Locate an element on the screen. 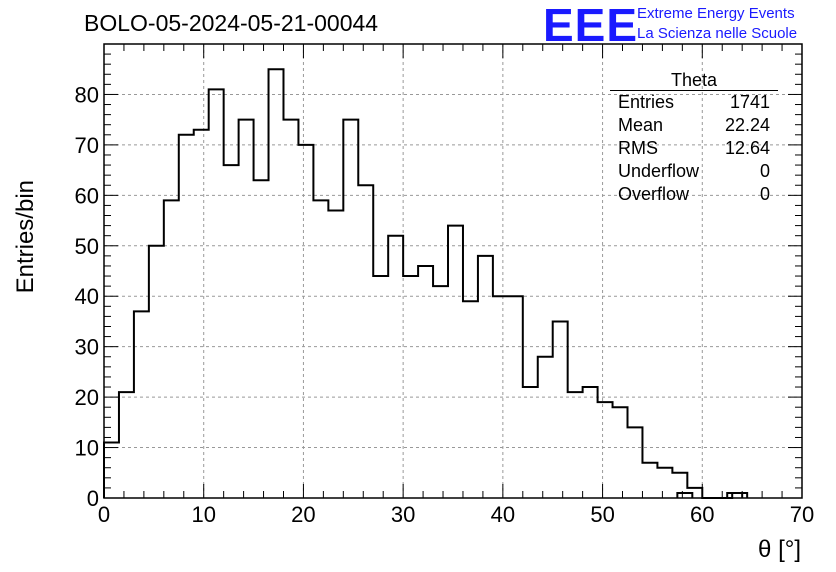 This screenshot has height=572, width=836. stats-row-overflow: Overflow 0 is located at coordinates (694, 194).